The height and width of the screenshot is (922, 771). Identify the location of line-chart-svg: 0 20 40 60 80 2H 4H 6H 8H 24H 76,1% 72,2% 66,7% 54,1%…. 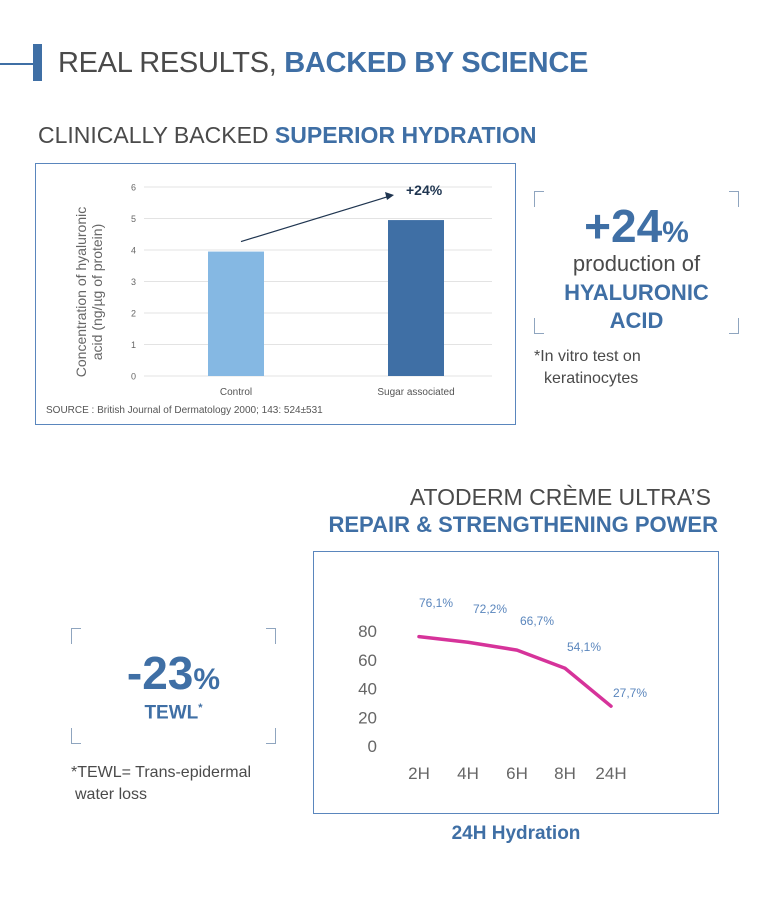
(502, 689).